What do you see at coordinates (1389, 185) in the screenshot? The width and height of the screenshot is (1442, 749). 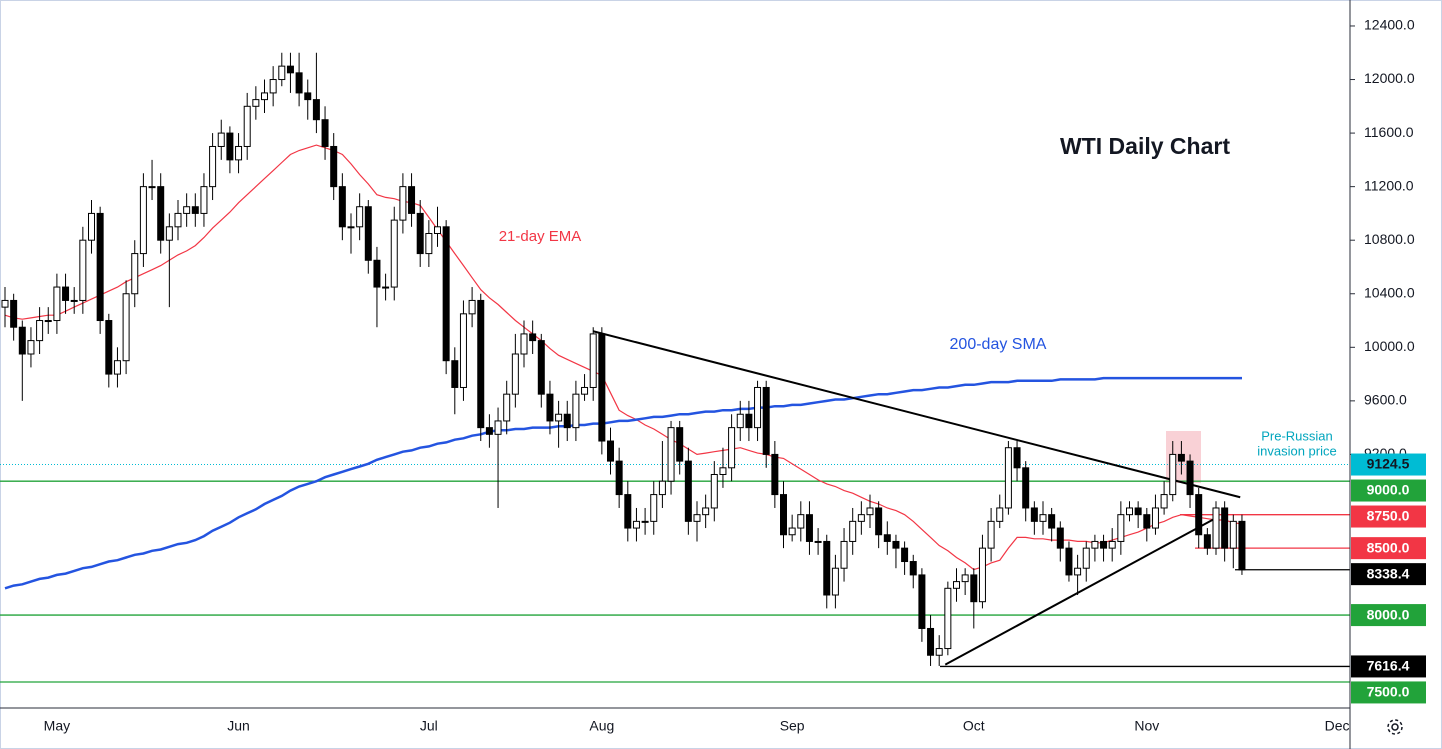 I see `y-tick-label: 11200.0` at bounding box center [1389, 185].